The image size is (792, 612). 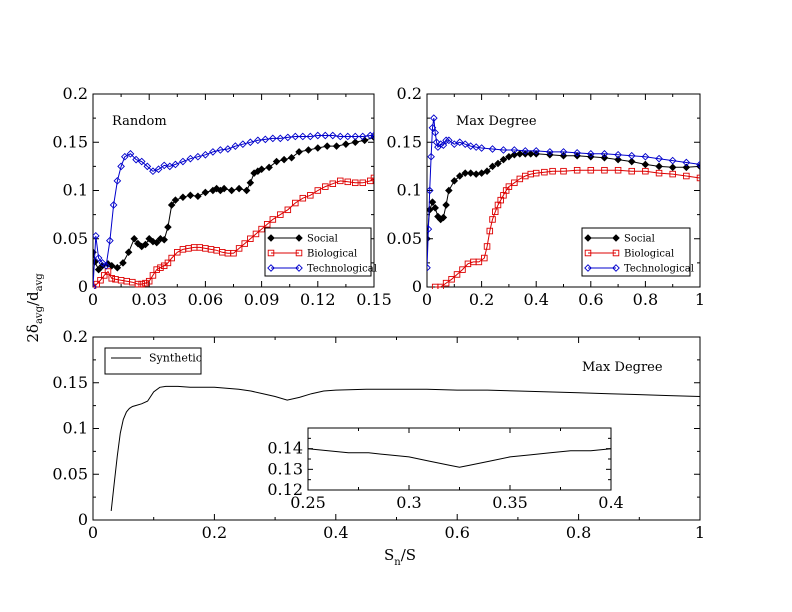 I want to click on y-tick-label: 0.05, so click(x=70, y=238).